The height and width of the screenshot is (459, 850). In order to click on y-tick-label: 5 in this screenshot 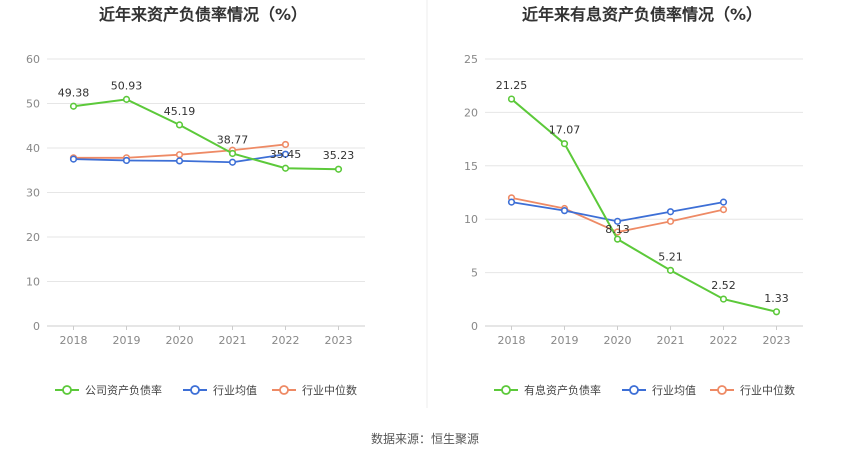, I will do `click(474, 273)`.